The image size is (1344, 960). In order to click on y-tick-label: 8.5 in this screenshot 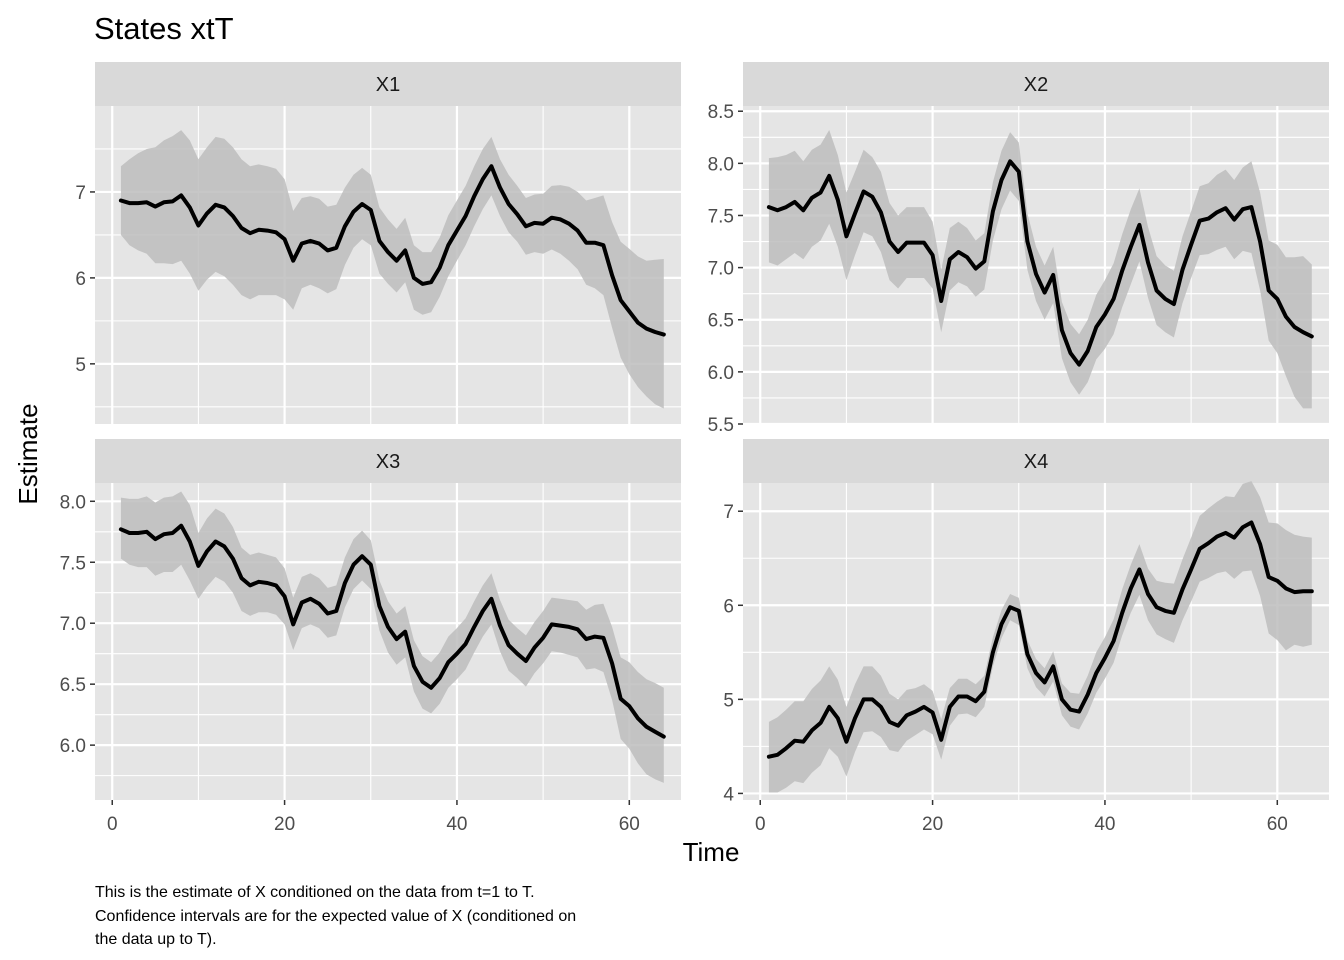, I will do `click(721, 112)`.